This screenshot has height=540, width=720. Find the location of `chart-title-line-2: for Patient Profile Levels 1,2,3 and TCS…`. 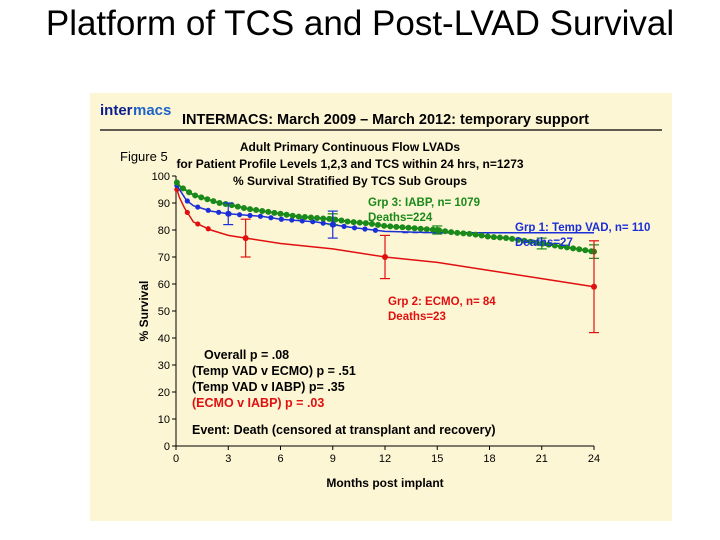

chart-title-line-2: for Patient Profile Levels 1,2,3 and TCS… is located at coordinates (349, 164).